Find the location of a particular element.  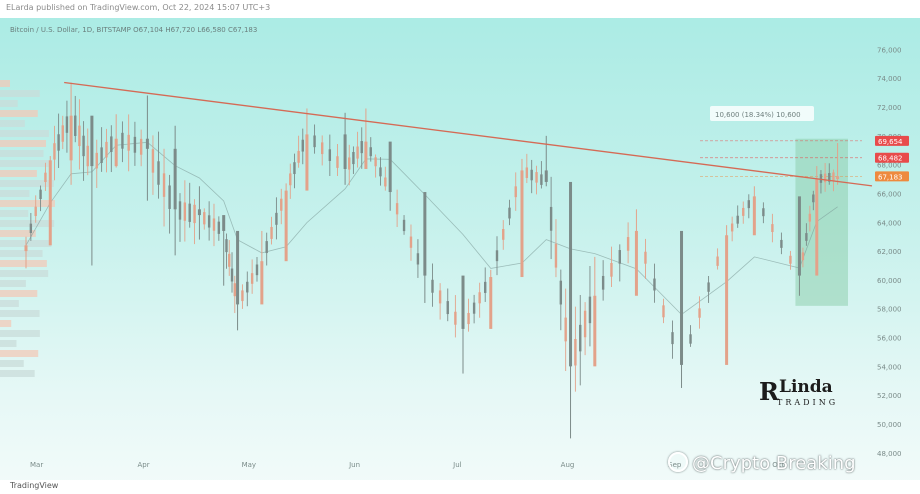

price-tag: 69,654 is located at coordinates (892, 140).